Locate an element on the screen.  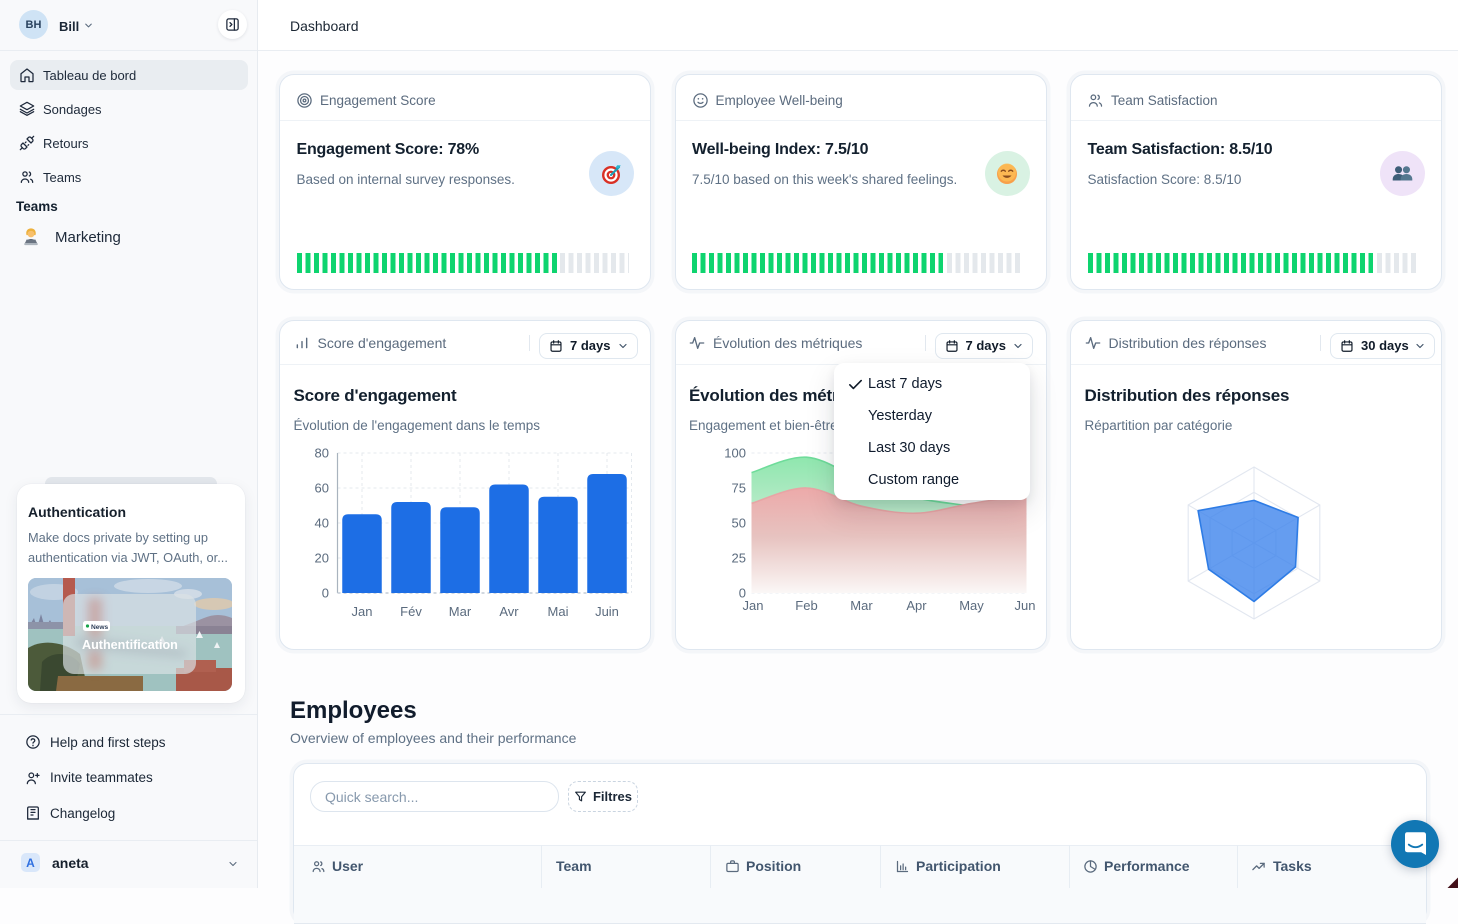
svg-text: 50 is located at coordinates (738, 523).